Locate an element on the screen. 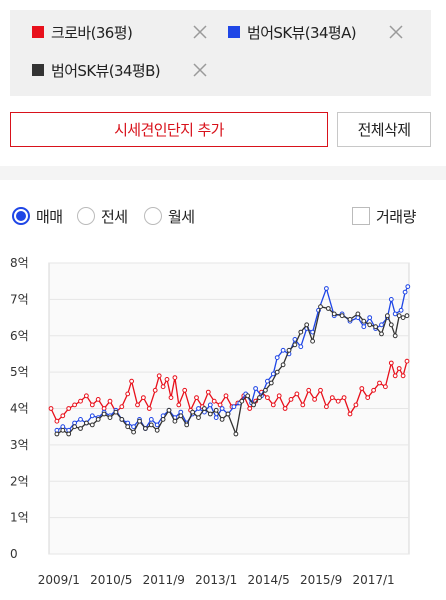 This screenshot has height=600, width=446. add-complex-button: 시세견인단지 추가 is located at coordinates (169, 129).